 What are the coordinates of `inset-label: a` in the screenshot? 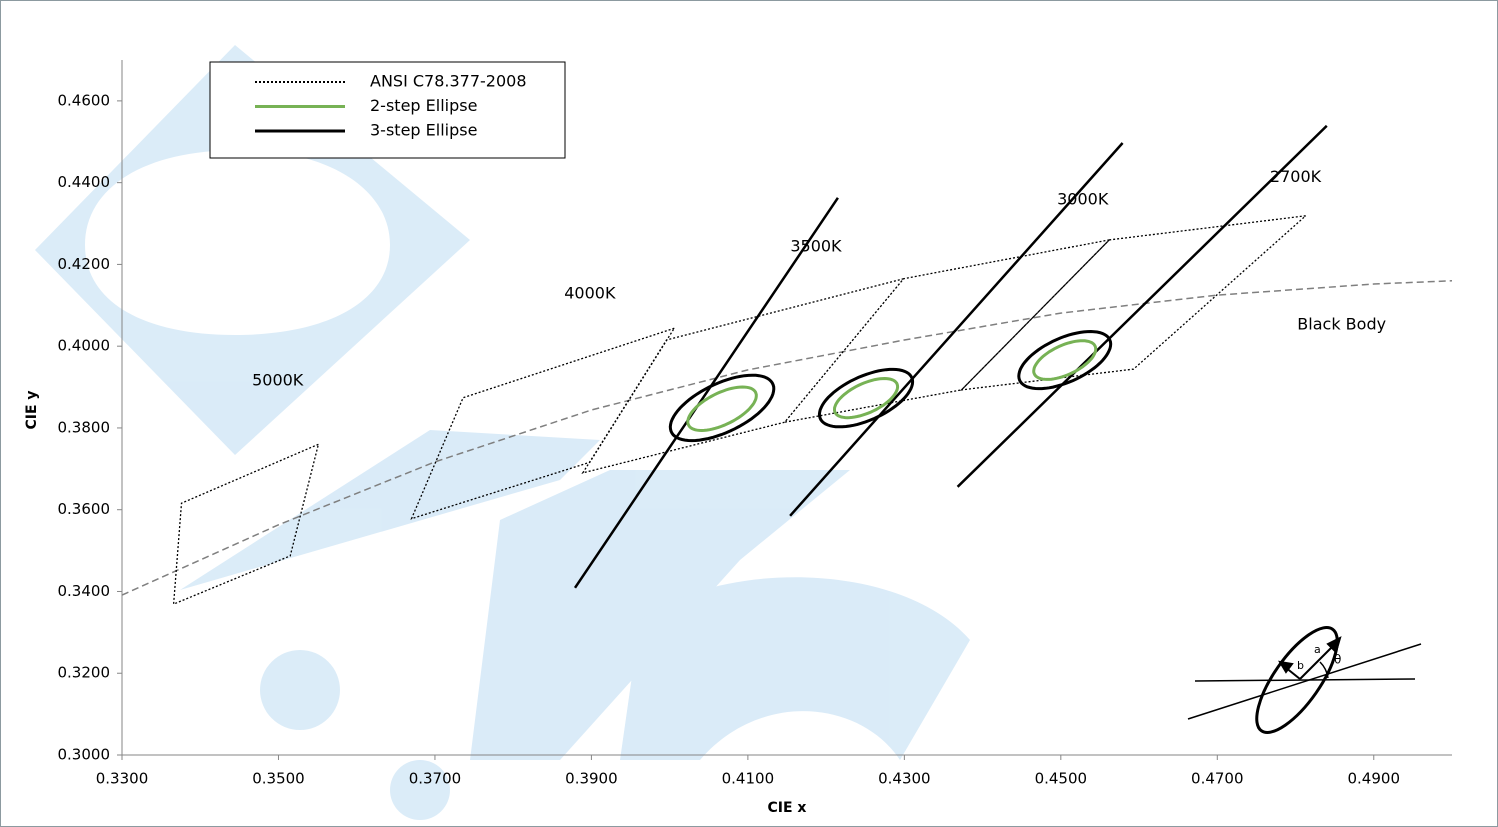 It's located at (1317, 649).